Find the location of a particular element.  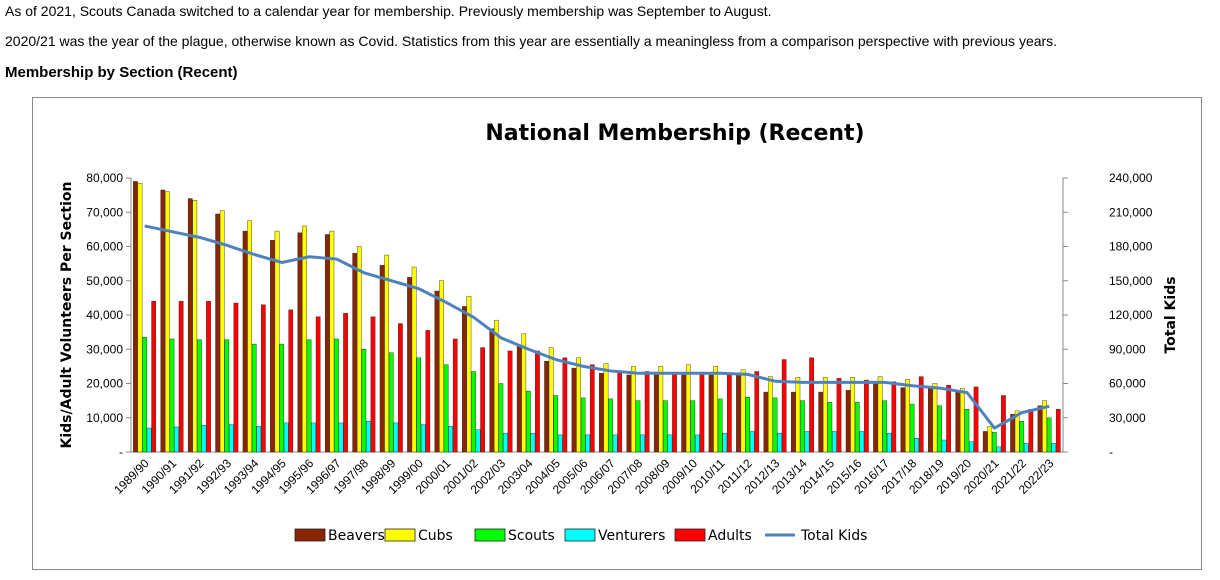

left-tick-label: 60,000 is located at coordinates (104, 247).